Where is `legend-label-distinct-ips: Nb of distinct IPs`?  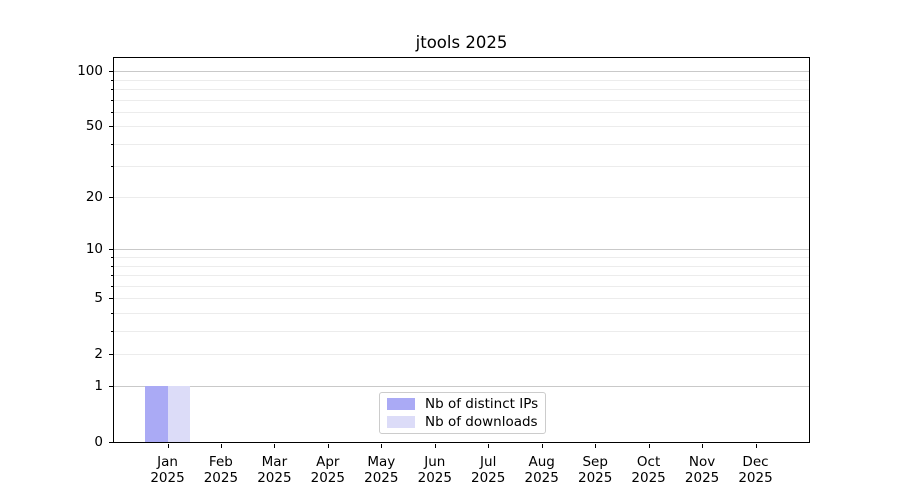 legend-label-distinct-ips: Nb of distinct IPs is located at coordinates (482, 404).